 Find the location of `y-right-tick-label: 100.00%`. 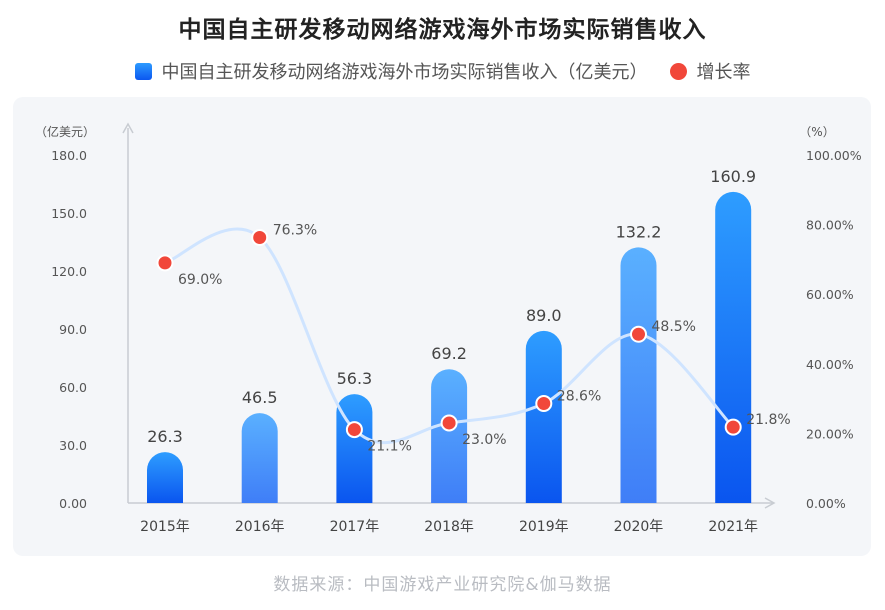

y-right-tick-label: 100.00% is located at coordinates (834, 155).